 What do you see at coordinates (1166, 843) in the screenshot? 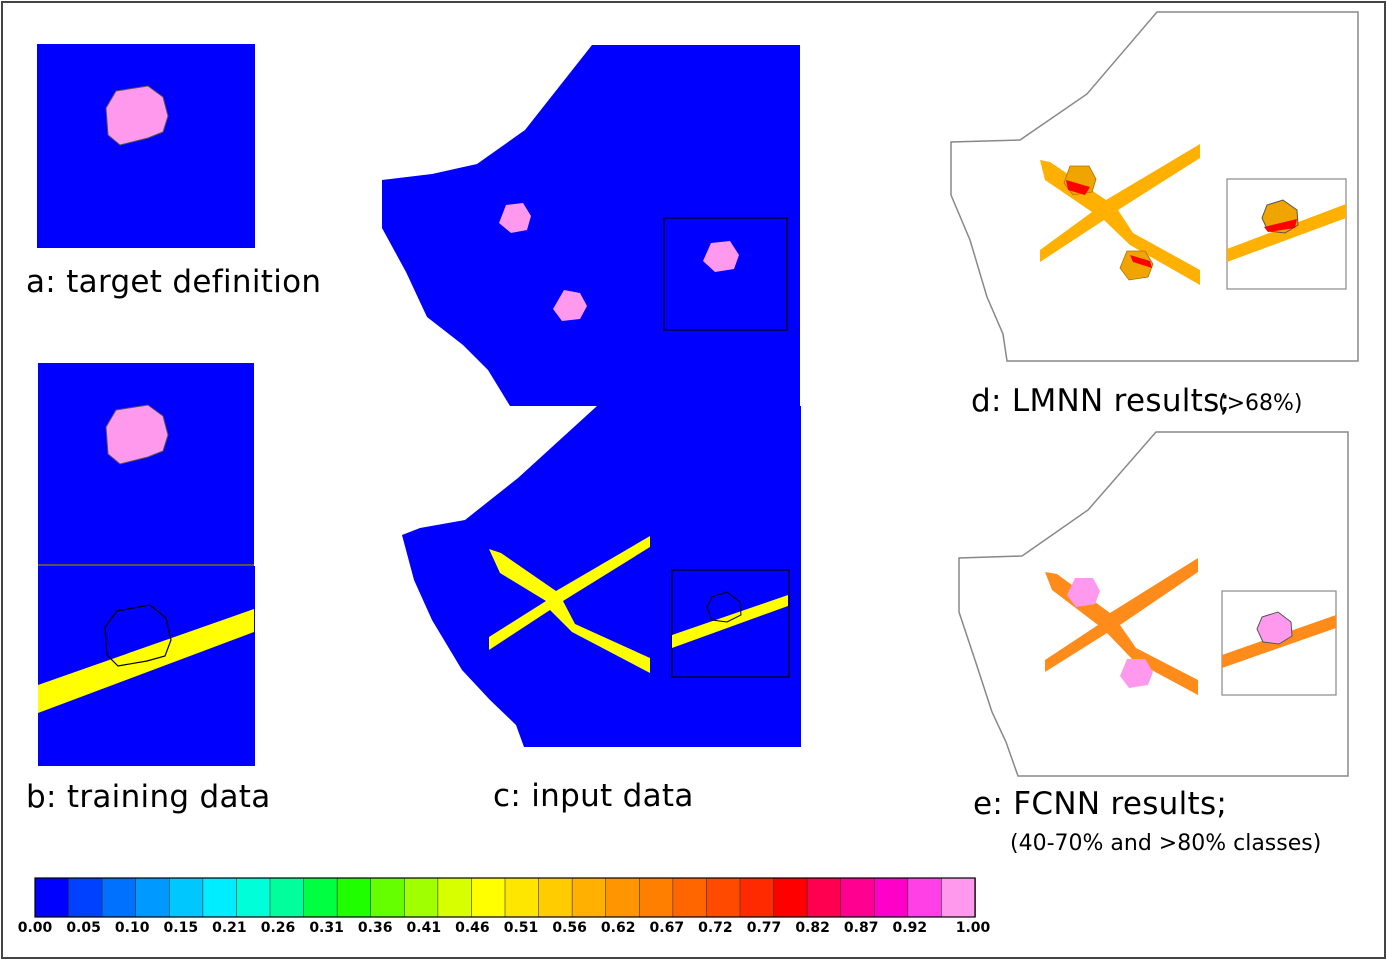
I see `panel-e-note: (40-70% and >80% classes)` at bounding box center [1166, 843].